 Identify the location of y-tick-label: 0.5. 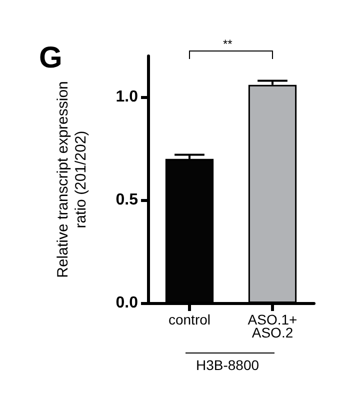
(127, 200).